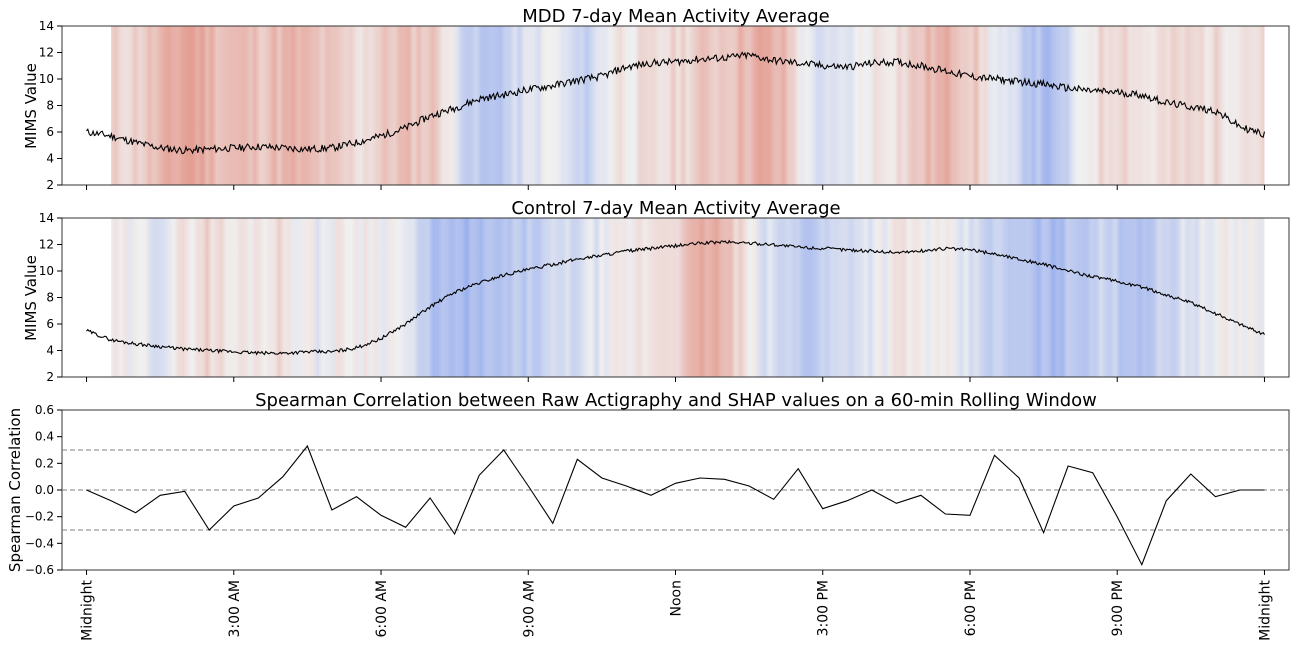  Describe the element at coordinates (44, 437) in the screenshot. I see `y-tick-label: 0.4` at that location.